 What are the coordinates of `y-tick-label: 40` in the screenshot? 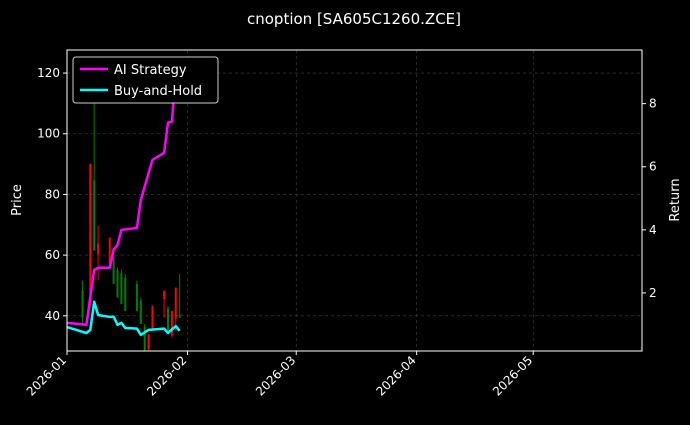 It's located at (52, 316).